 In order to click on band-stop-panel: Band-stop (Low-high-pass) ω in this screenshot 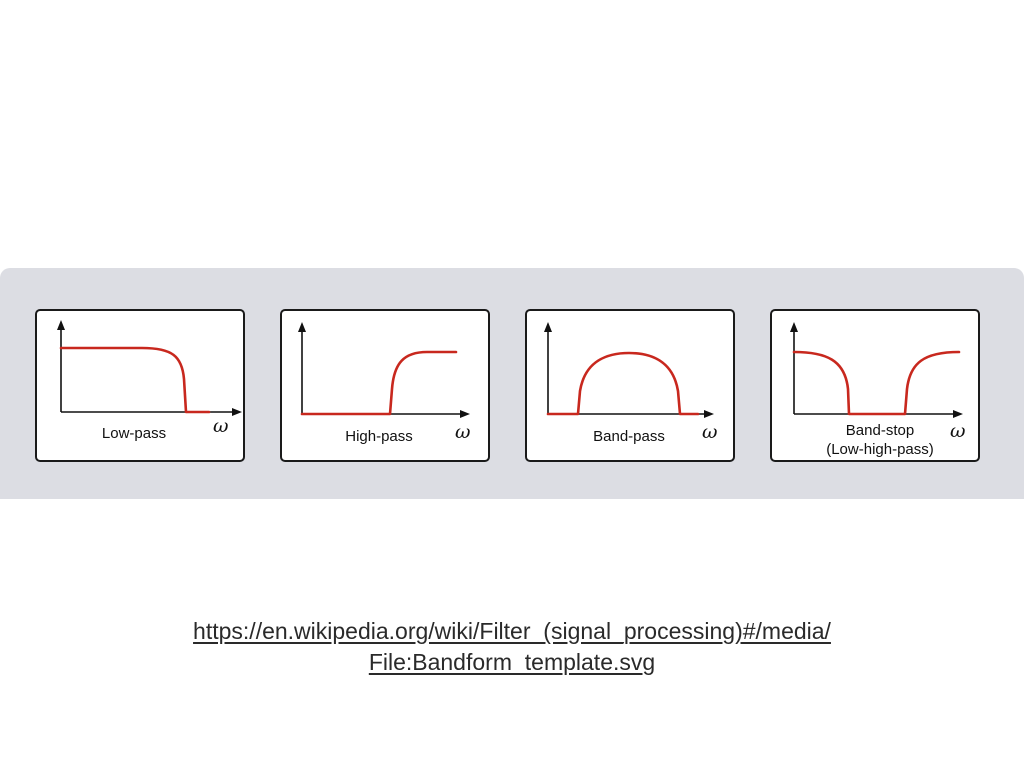, I will do `click(875, 385)`.